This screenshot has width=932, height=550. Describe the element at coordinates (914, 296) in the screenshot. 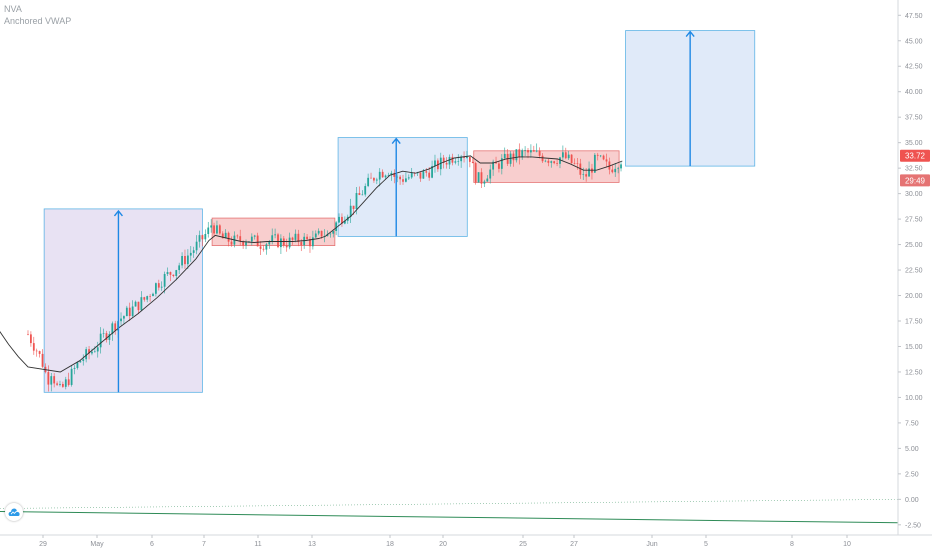

I see `y-tick-label: 20.00` at that location.